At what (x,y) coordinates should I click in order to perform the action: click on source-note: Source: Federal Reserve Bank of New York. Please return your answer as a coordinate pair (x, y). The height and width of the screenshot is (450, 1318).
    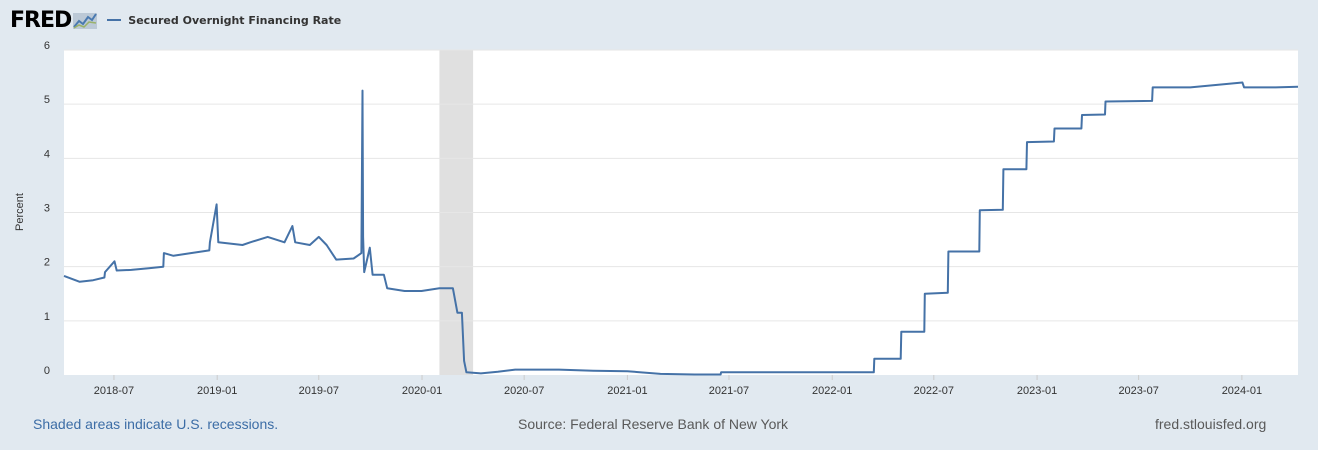
    Looking at the image, I should click on (653, 424).